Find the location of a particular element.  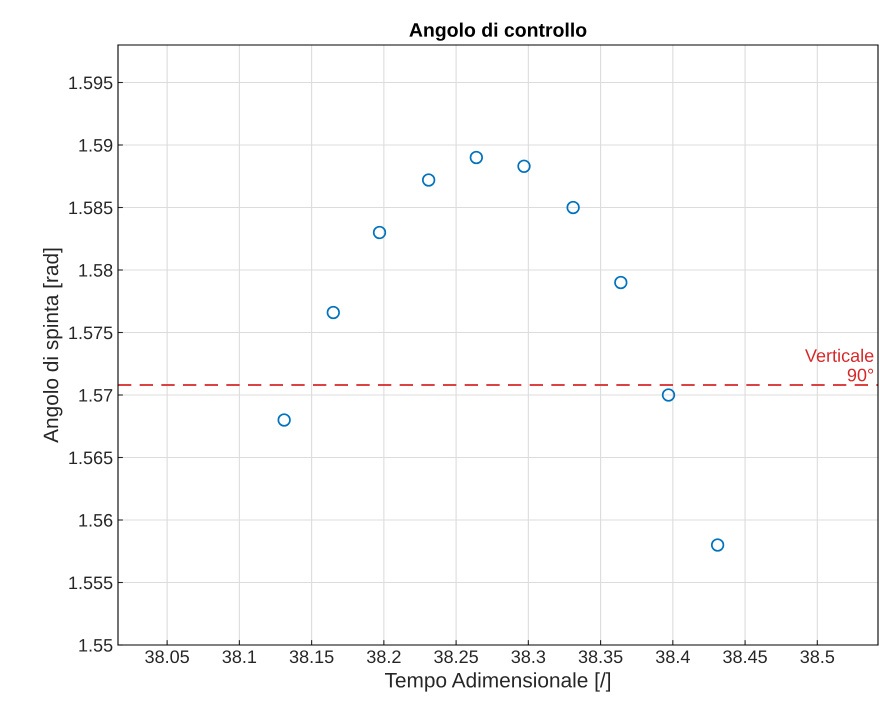

y-tick-label: 1.555 is located at coordinates (90, 583).